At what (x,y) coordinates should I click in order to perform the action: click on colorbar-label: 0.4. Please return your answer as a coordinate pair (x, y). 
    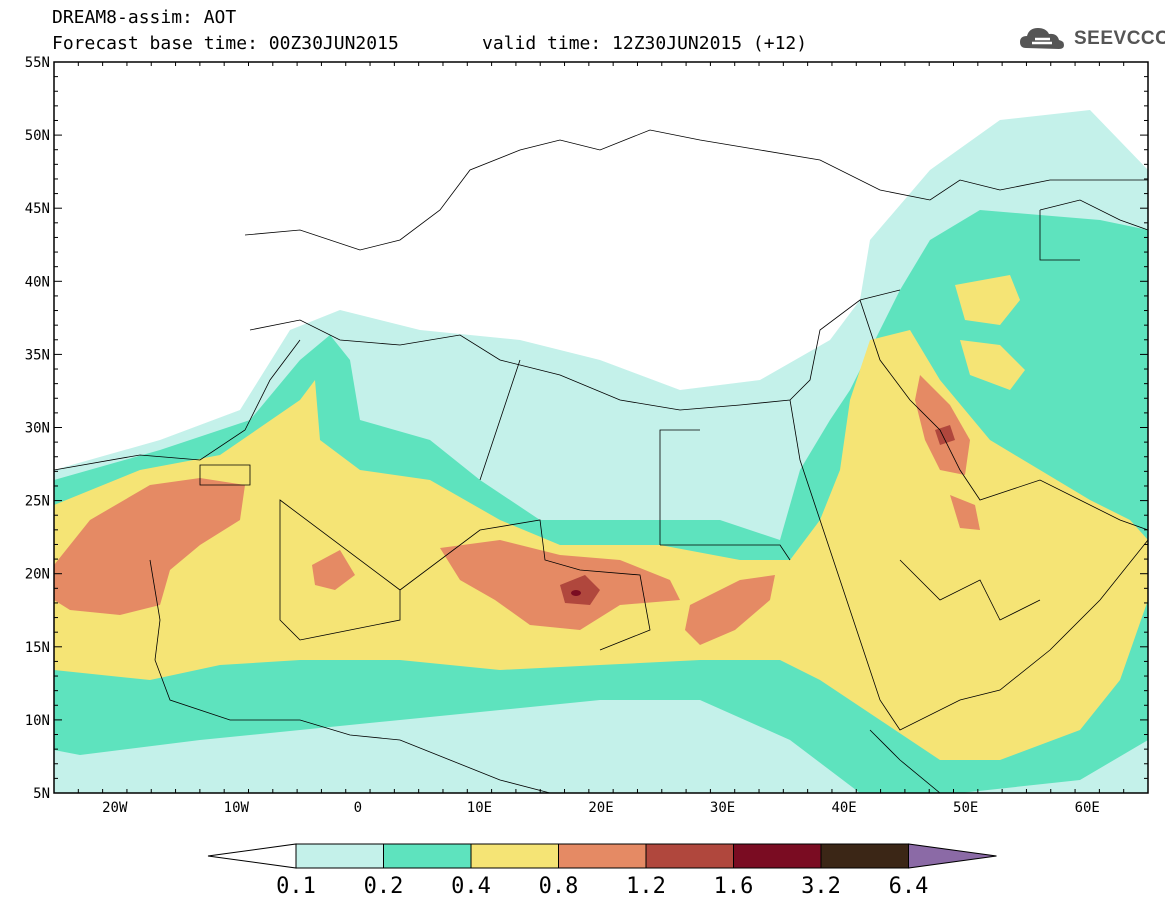
    Looking at the image, I should click on (471, 886).